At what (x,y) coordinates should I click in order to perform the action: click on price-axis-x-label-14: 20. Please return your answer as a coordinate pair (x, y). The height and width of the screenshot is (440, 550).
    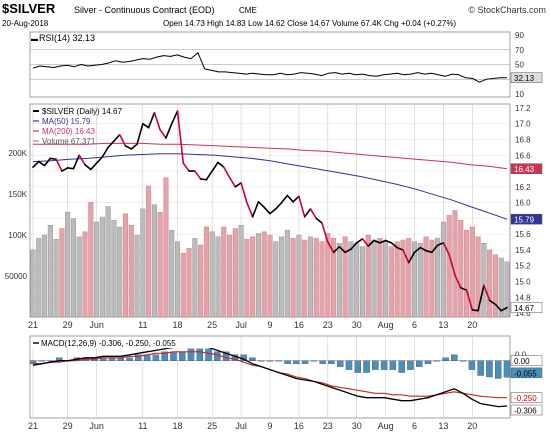
    Looking at the image, I should click on (472, 325).